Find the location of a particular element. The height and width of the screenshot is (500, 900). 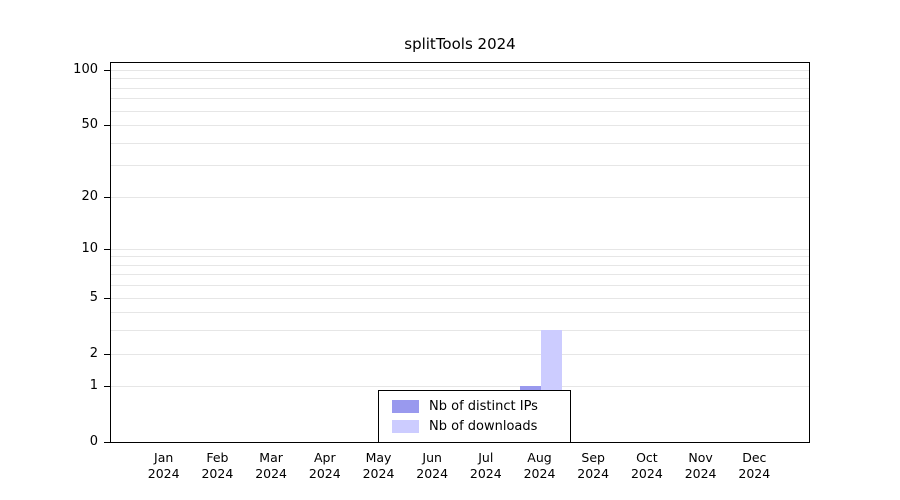

y-axis-label: 20 is located at coordinates (89, 196).